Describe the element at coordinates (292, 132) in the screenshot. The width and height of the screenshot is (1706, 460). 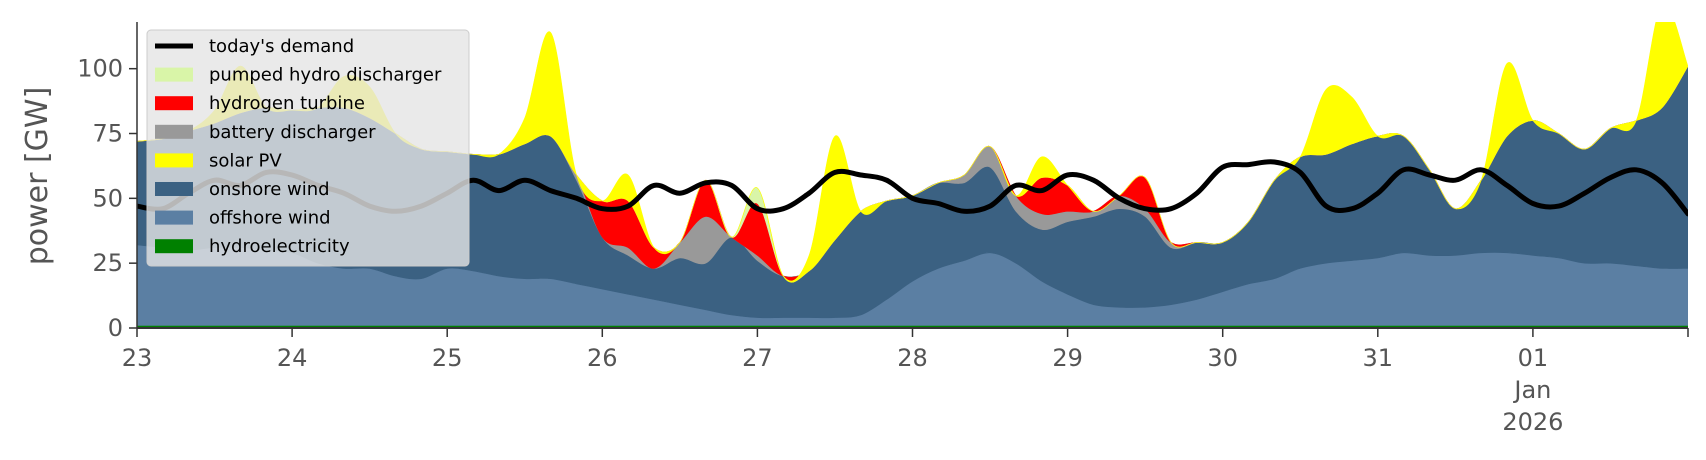
I see `legend-label-battery-discharger: battery discharger` at that location.